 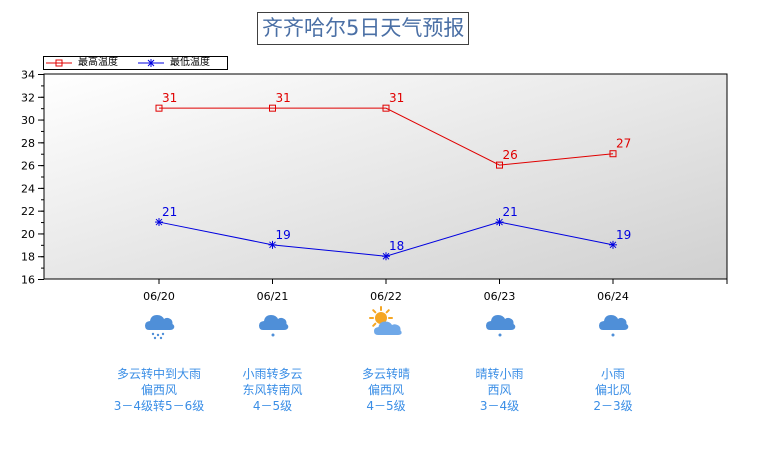 What do you see at coordinates (499, 390) in the screenshot?
I see `wind-direction-text: 西风` at bounding box center [499, 390].